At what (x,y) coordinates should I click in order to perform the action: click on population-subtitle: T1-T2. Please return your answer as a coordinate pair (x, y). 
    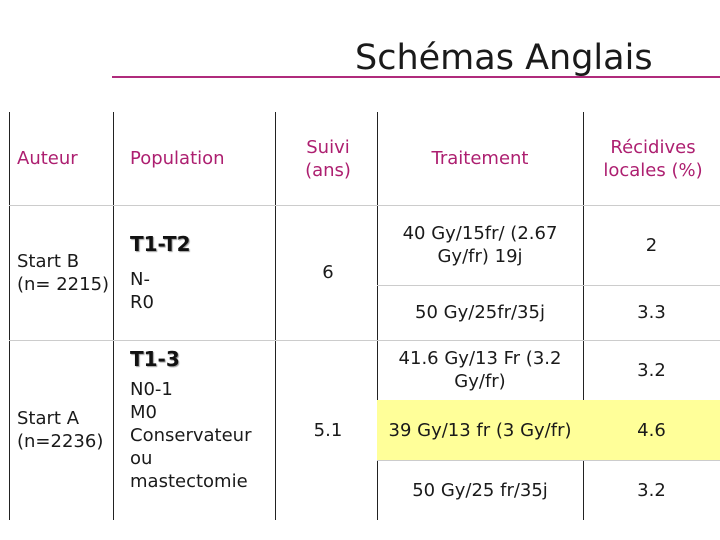
    Looking at the image, I should click on (160, 244).